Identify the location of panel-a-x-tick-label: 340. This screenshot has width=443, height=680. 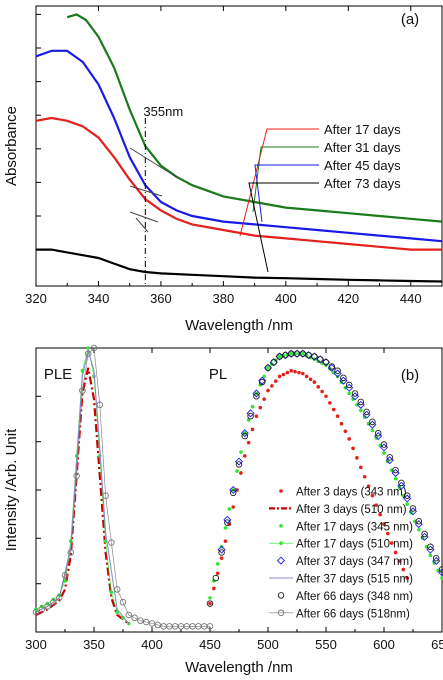
(99, 298).